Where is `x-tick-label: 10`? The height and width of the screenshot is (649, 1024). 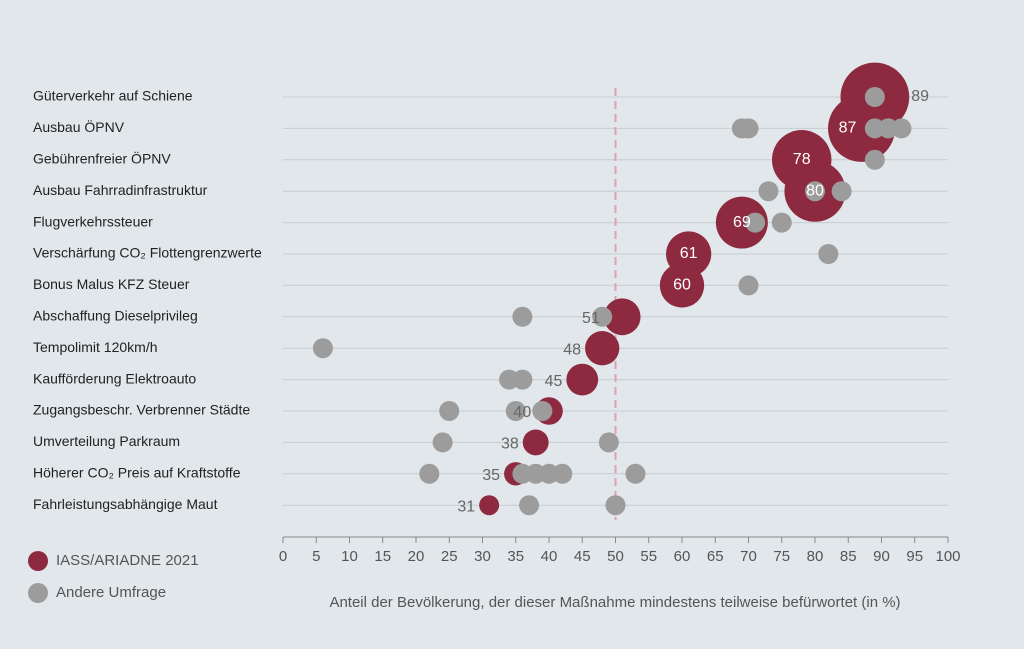
x-tick-label: 10 is located at coordinates (349, 556).